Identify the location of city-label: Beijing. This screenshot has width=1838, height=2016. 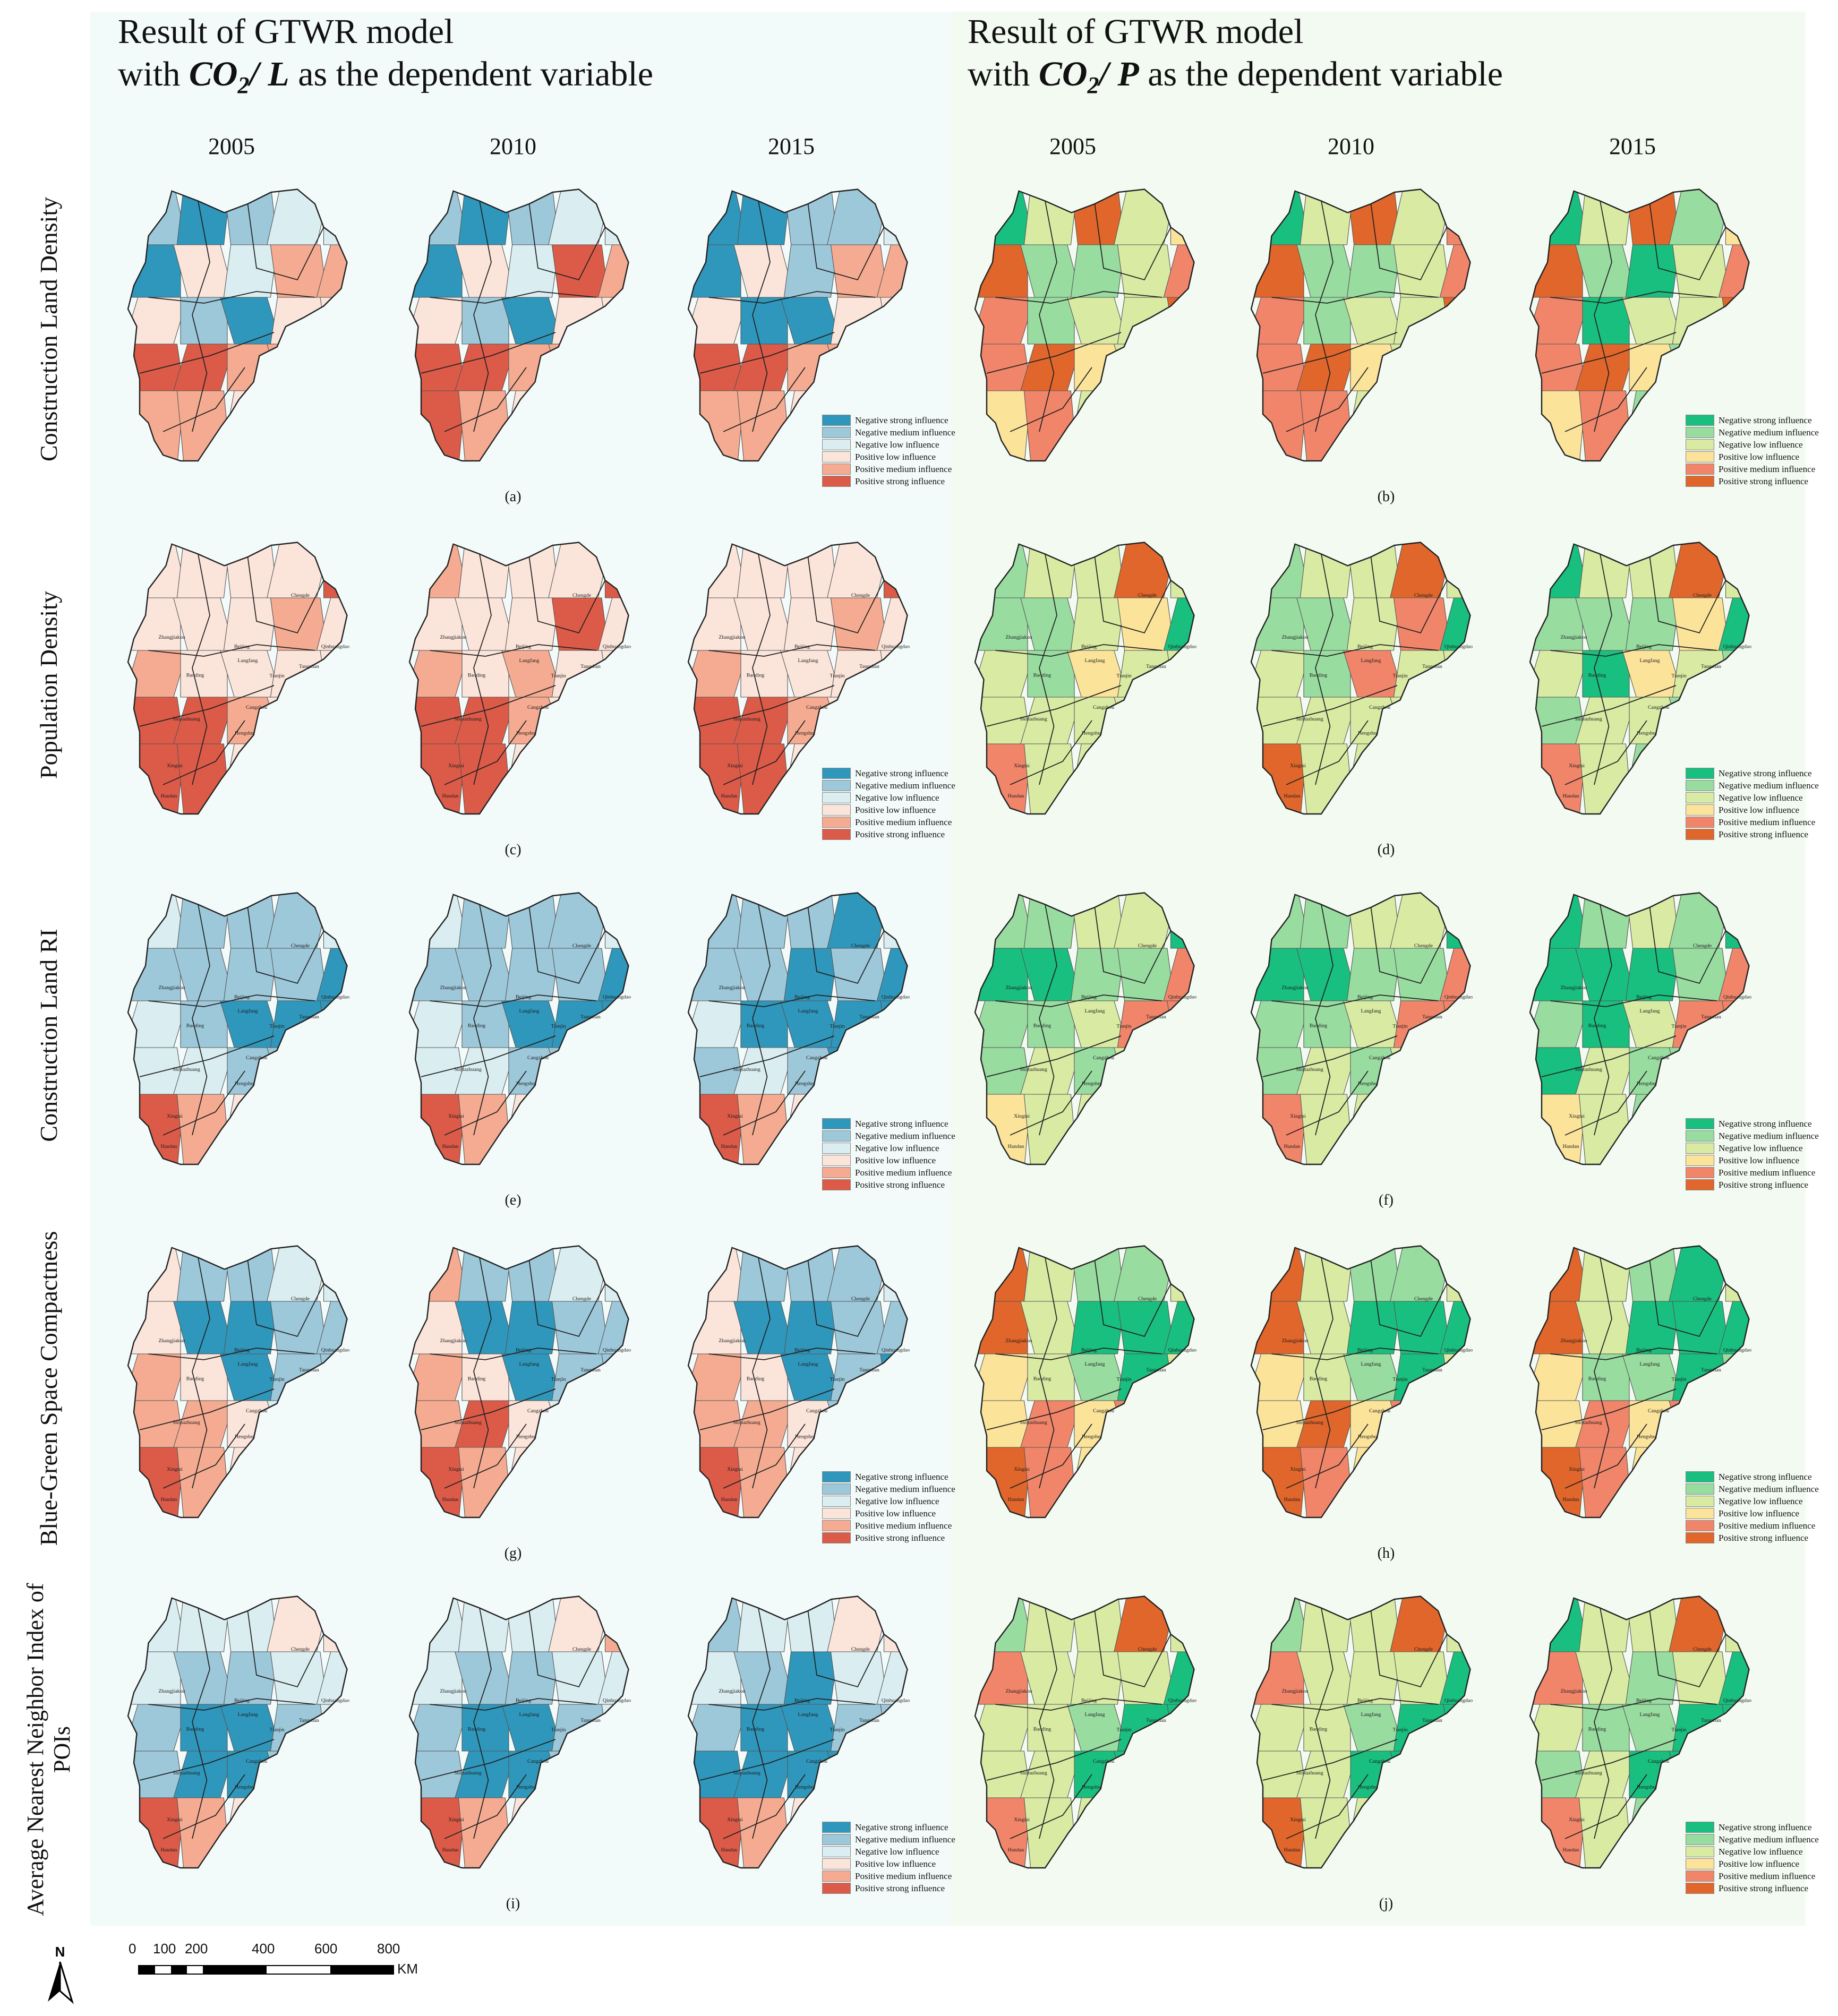
(1365, 1351).